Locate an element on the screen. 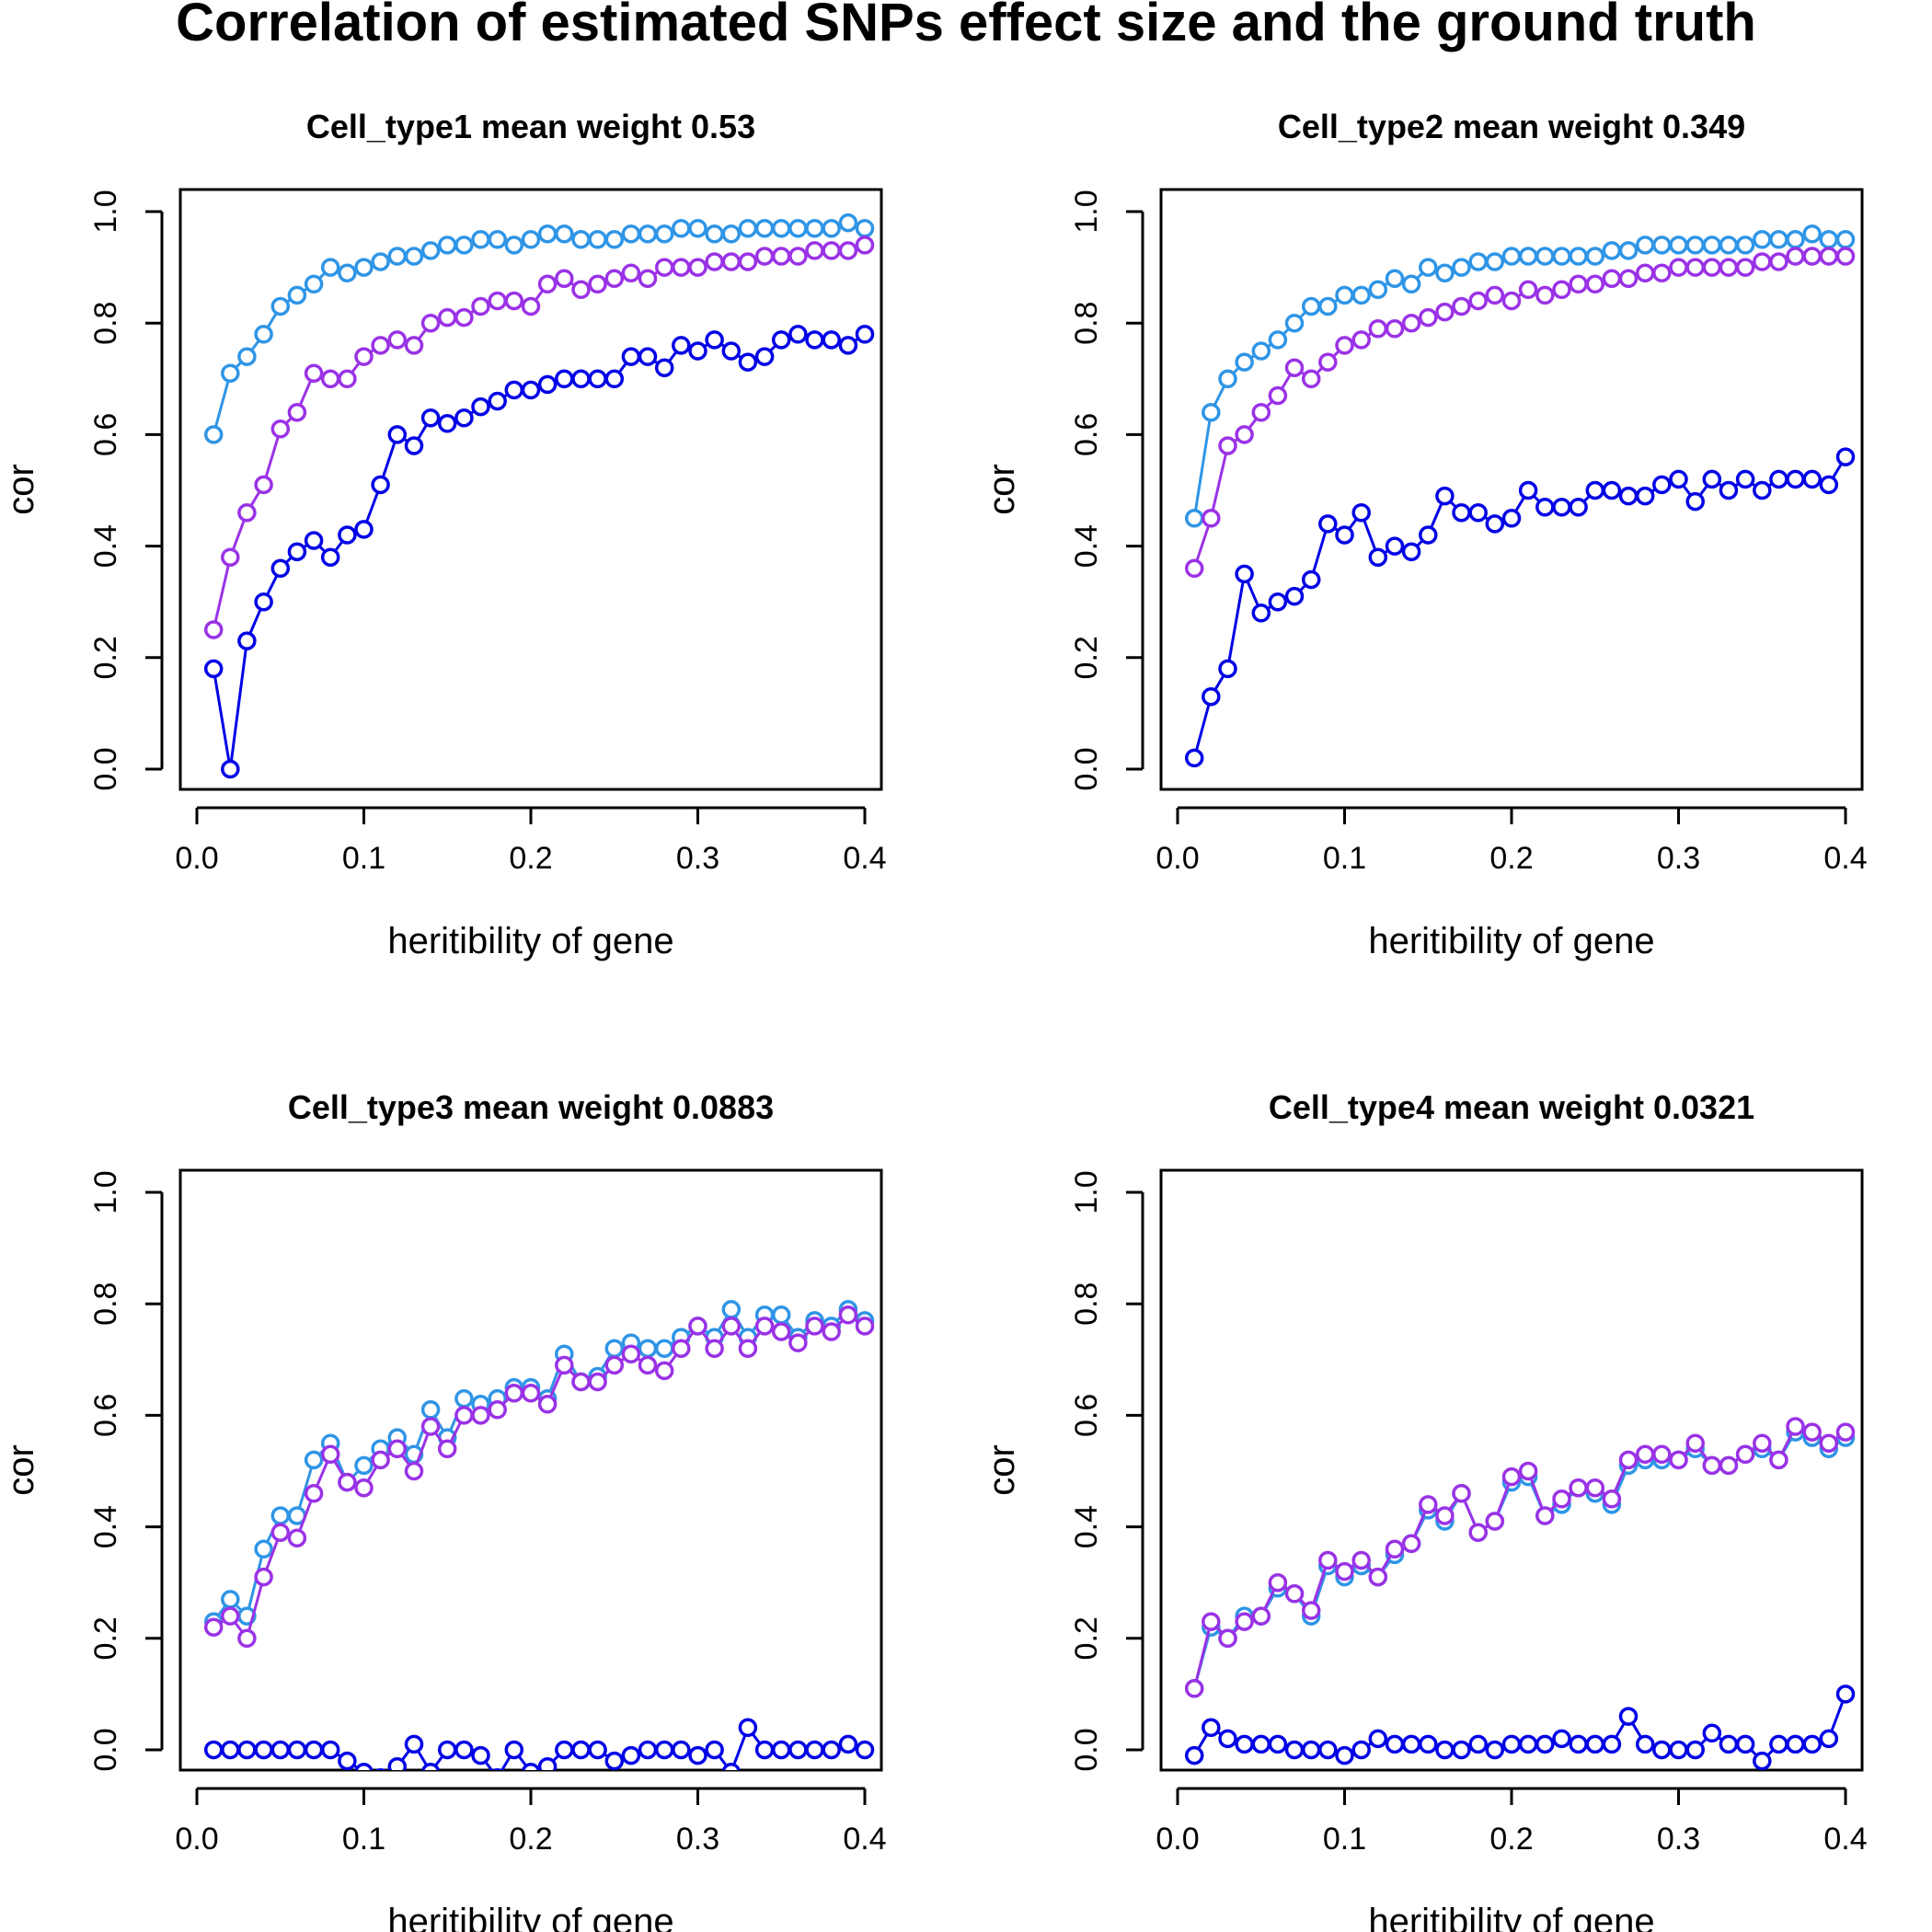 This screenshot has width=1932, height=1932. x-tick-label: 0.1 is located at coordinates (363, 1839).